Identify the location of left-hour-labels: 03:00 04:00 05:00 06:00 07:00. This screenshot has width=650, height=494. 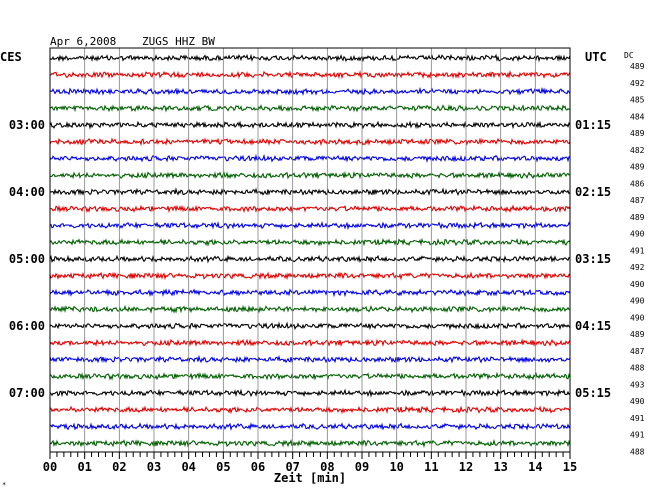
(27, 259).